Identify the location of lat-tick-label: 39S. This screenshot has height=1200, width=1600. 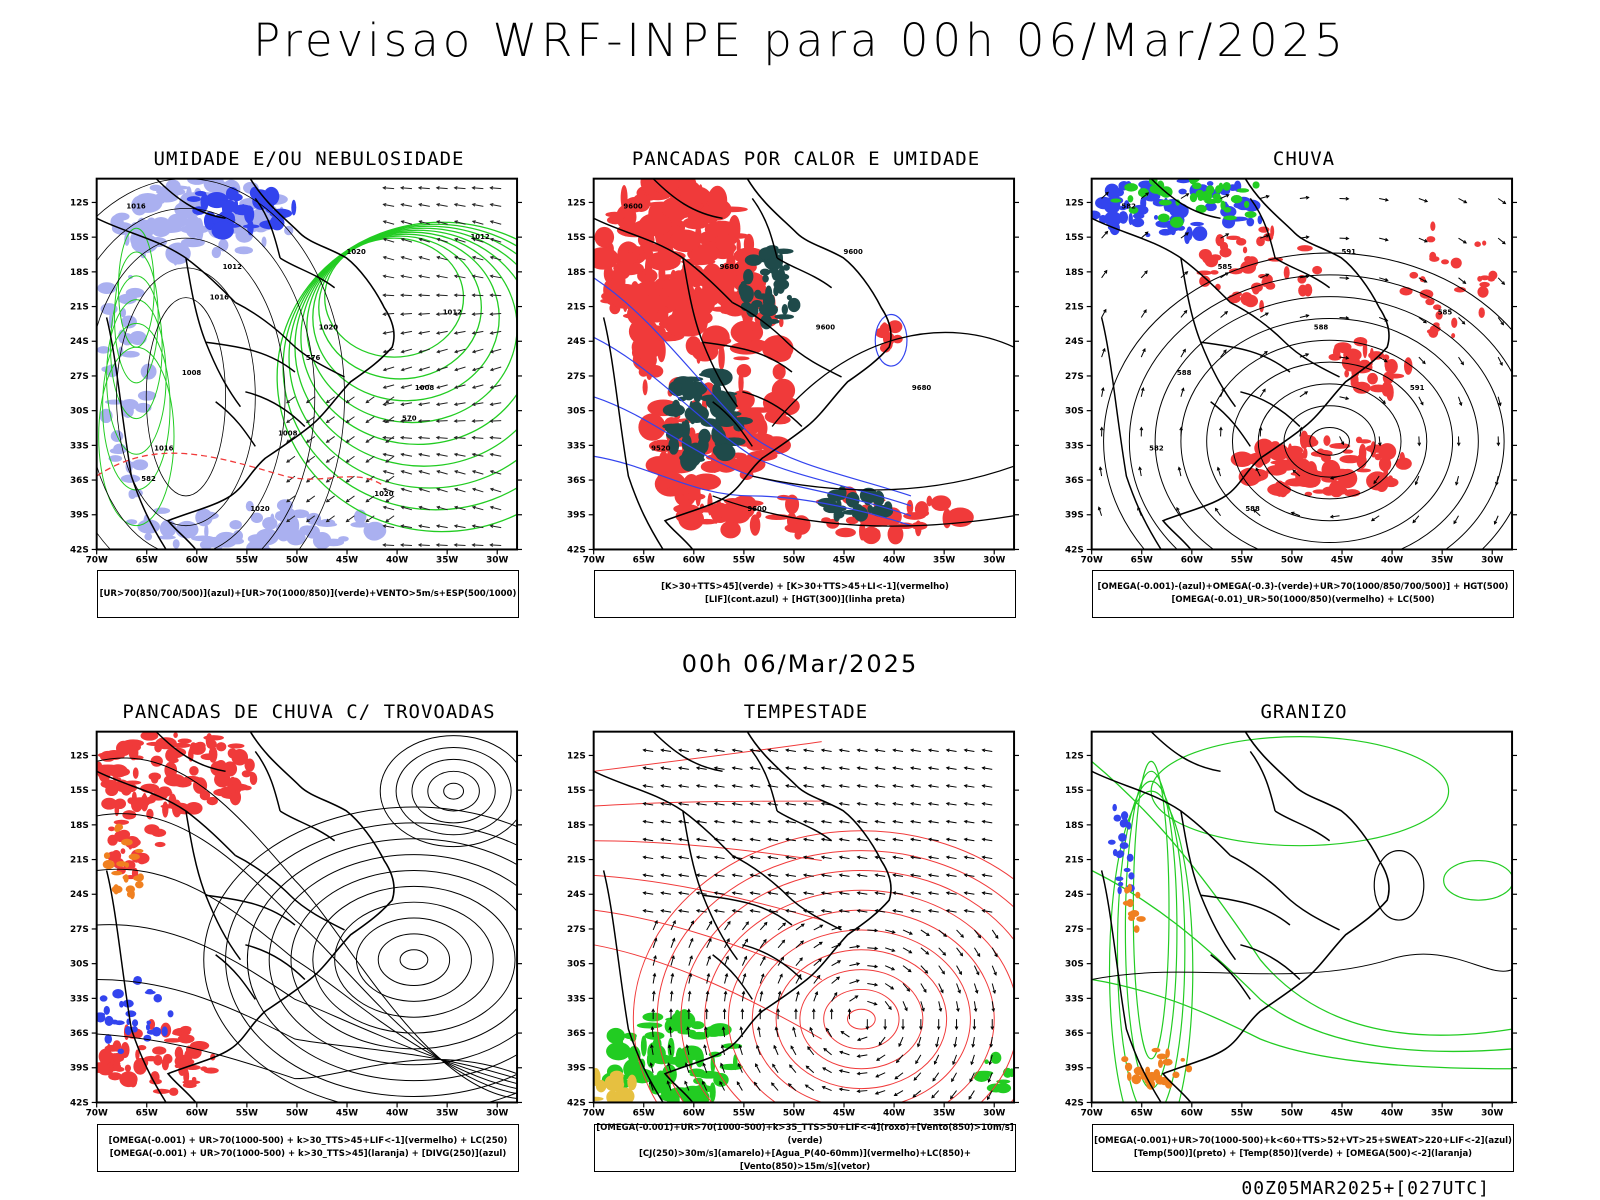
(1074, 1069).